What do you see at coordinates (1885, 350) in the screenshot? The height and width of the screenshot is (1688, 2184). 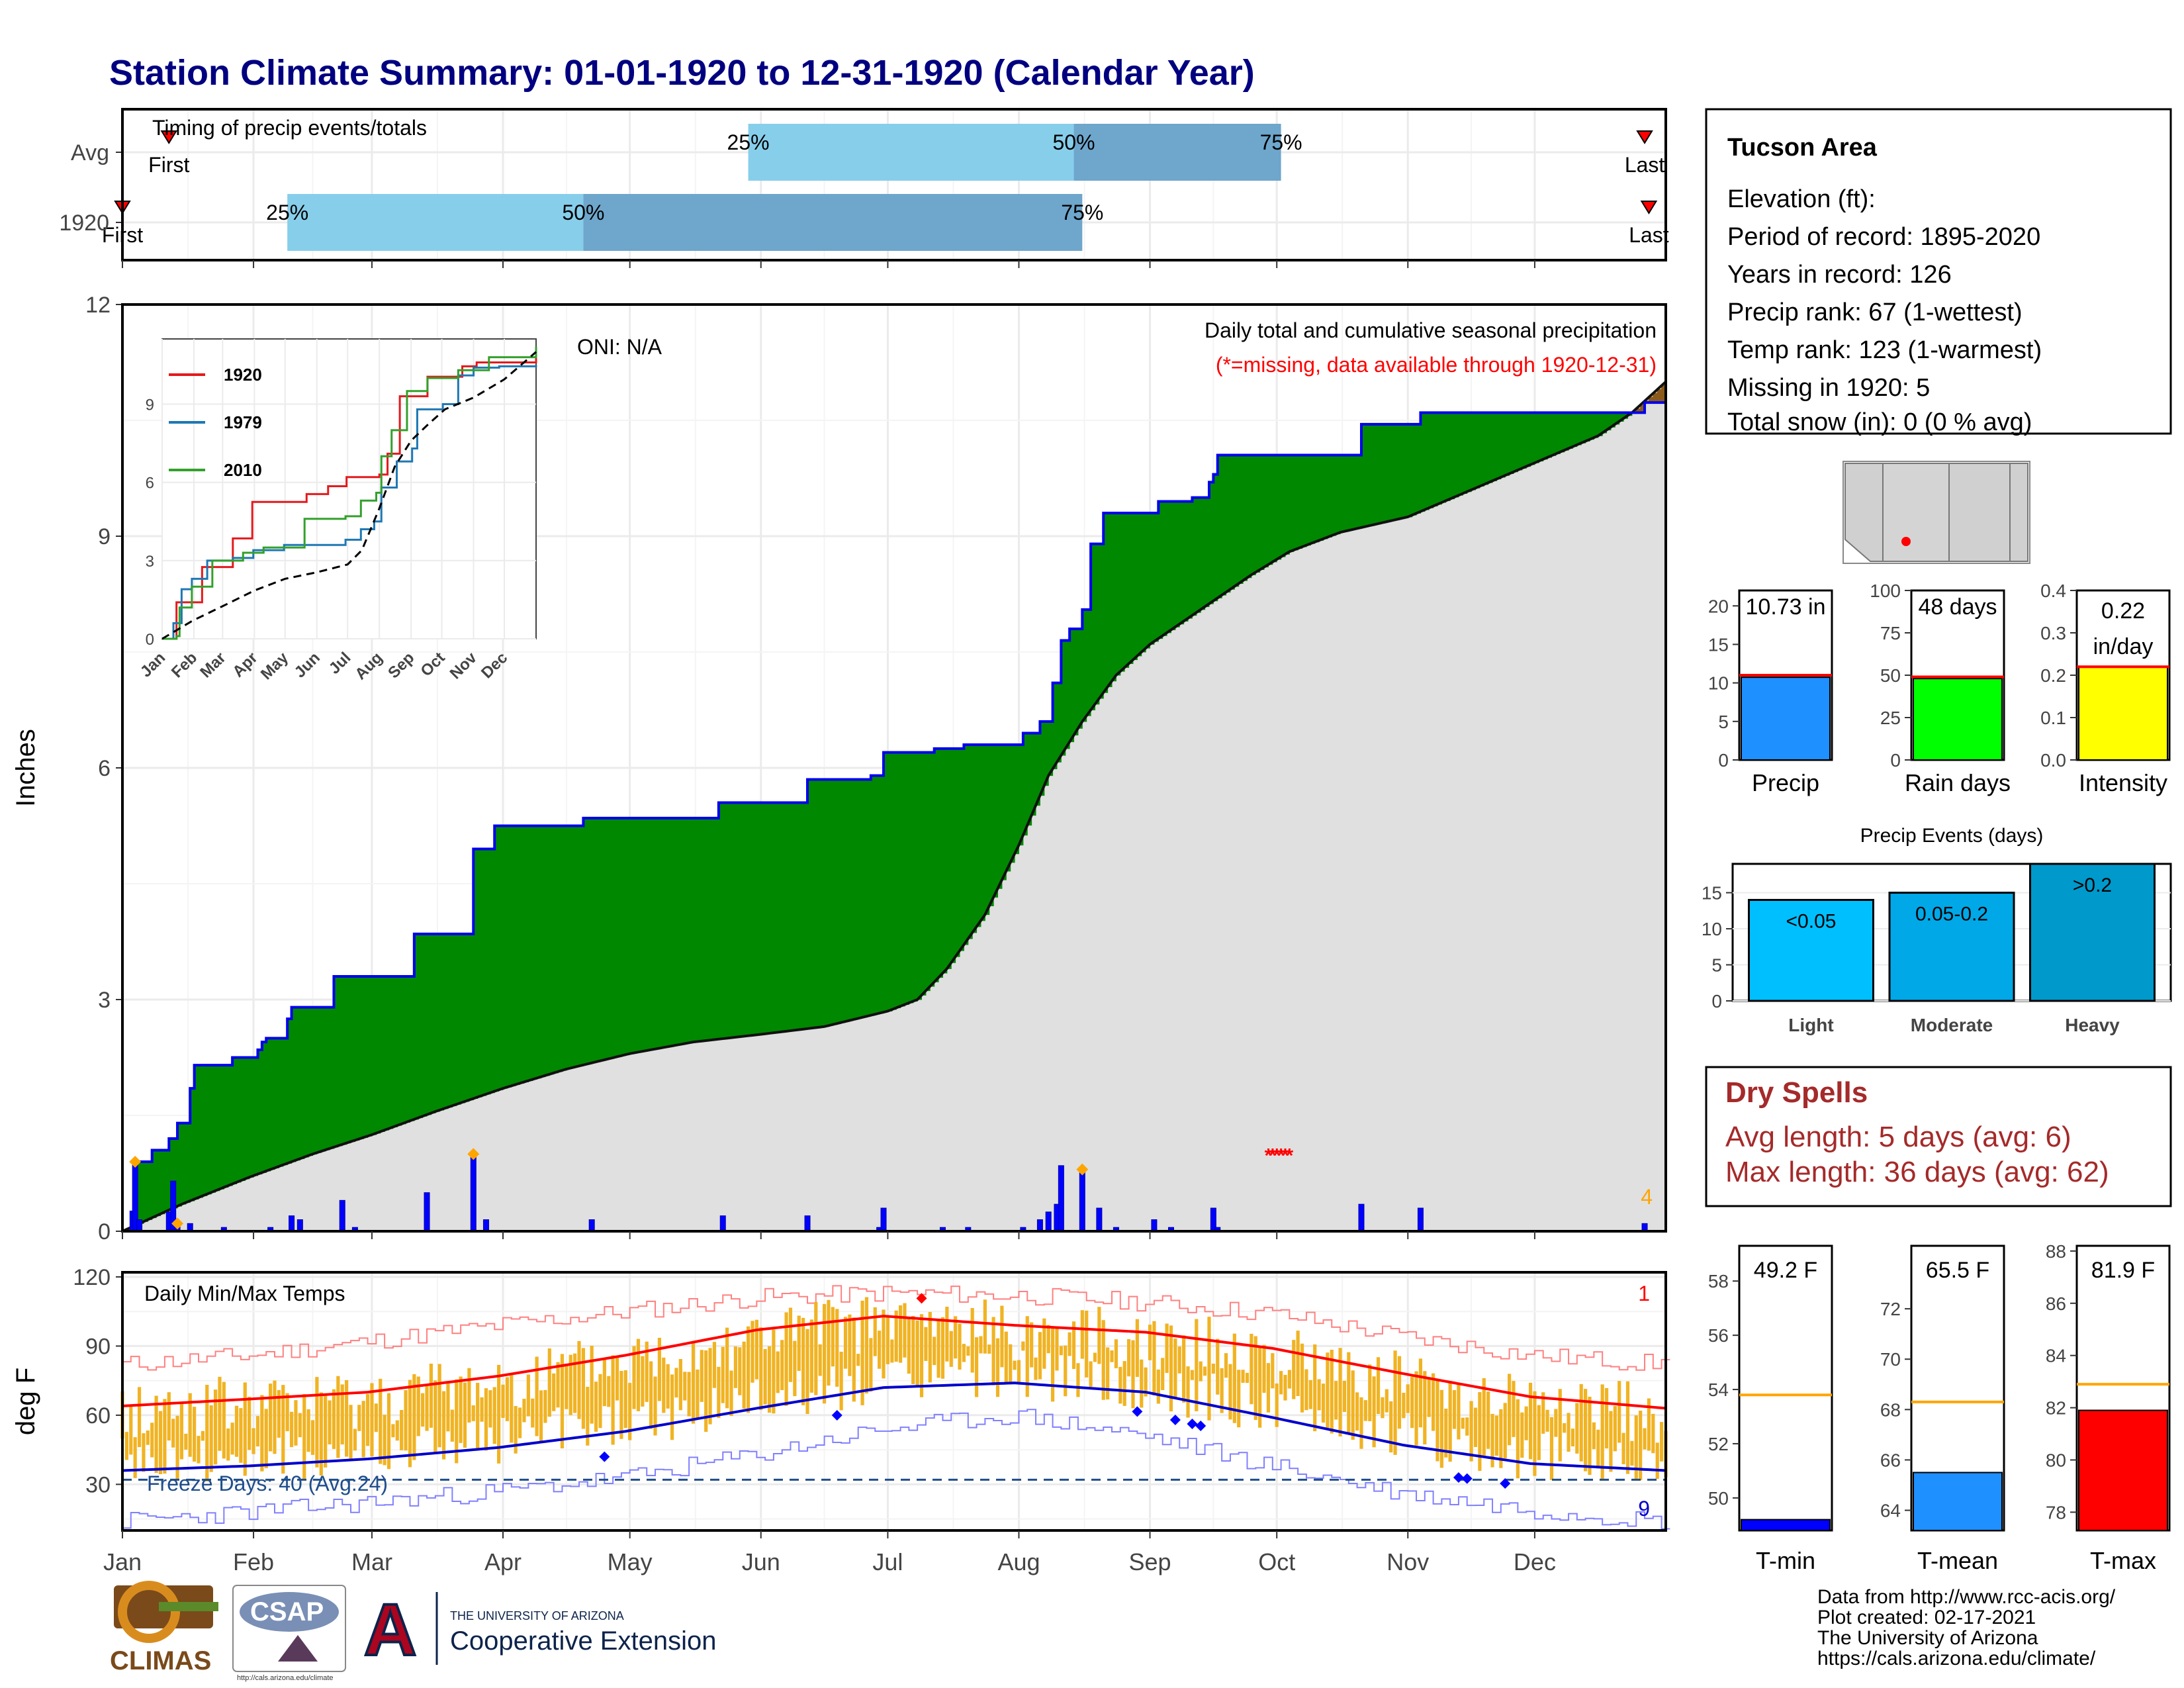 I see `temp-rank: Temp rank: 123 (1-warmest)` at bounding box center [1885, 350].